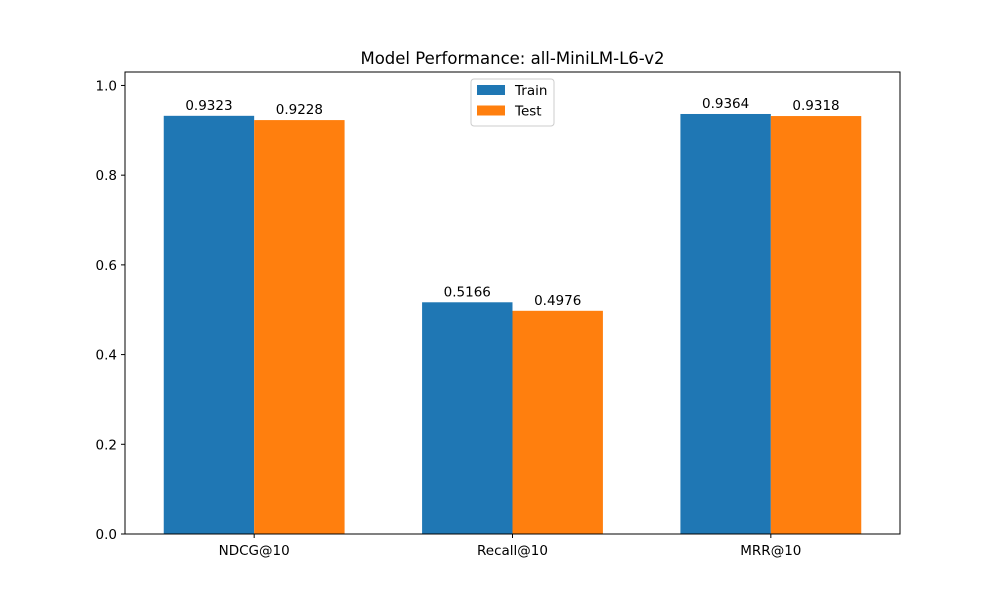 The height and width of the screenshot is (600, 1000). What do you see at coordinates (106, 176) in the screenshot?
I see `y-tick-label: 0.8` at bounding box center [106, 176].